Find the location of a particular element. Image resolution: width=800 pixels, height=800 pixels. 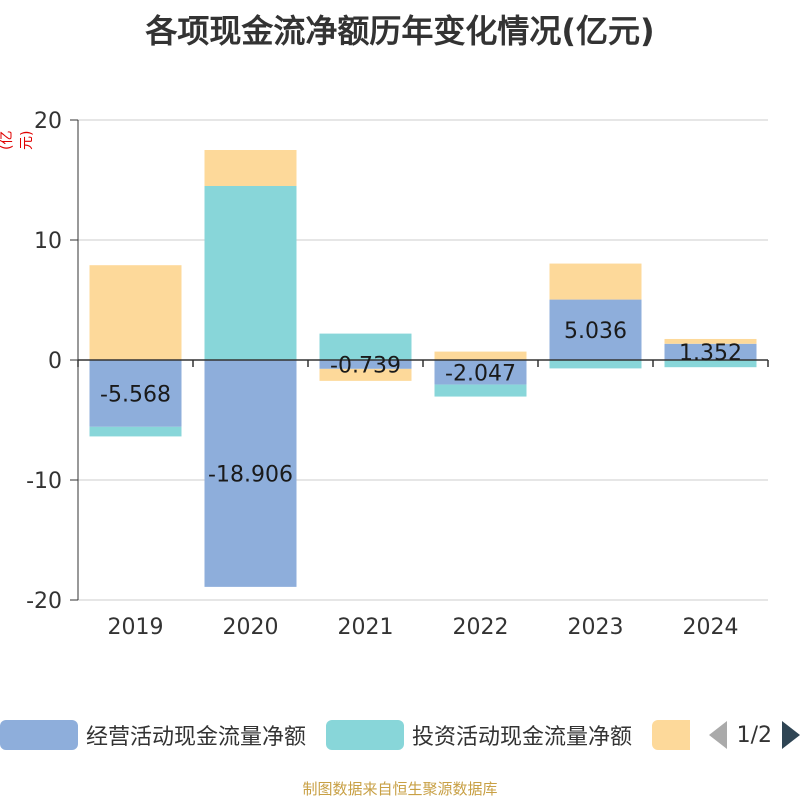

x-tick-label-2024: 2024 is located at coordinates (711, 627).